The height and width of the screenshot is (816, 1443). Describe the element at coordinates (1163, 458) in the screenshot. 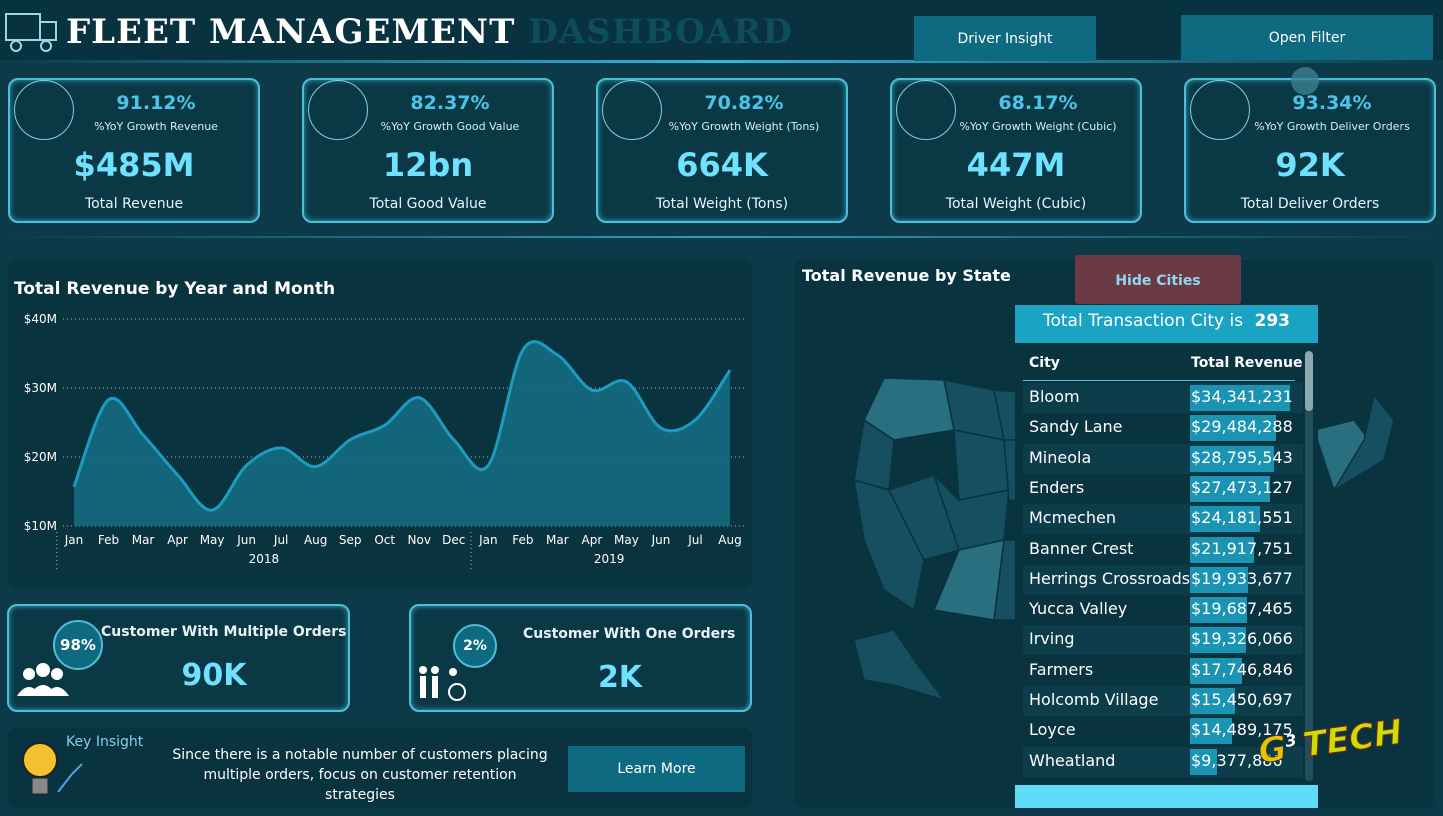

I see `table-row: Mineola $28,795,543` at that location.